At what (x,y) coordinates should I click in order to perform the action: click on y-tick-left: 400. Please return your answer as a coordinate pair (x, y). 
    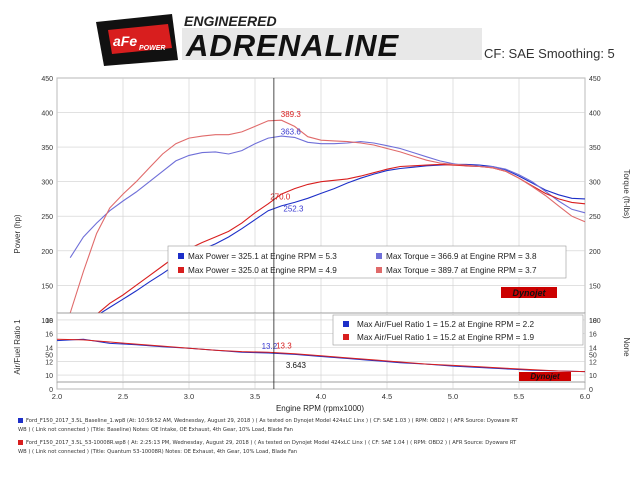
    Looking at the image, I should click on (47, 114).